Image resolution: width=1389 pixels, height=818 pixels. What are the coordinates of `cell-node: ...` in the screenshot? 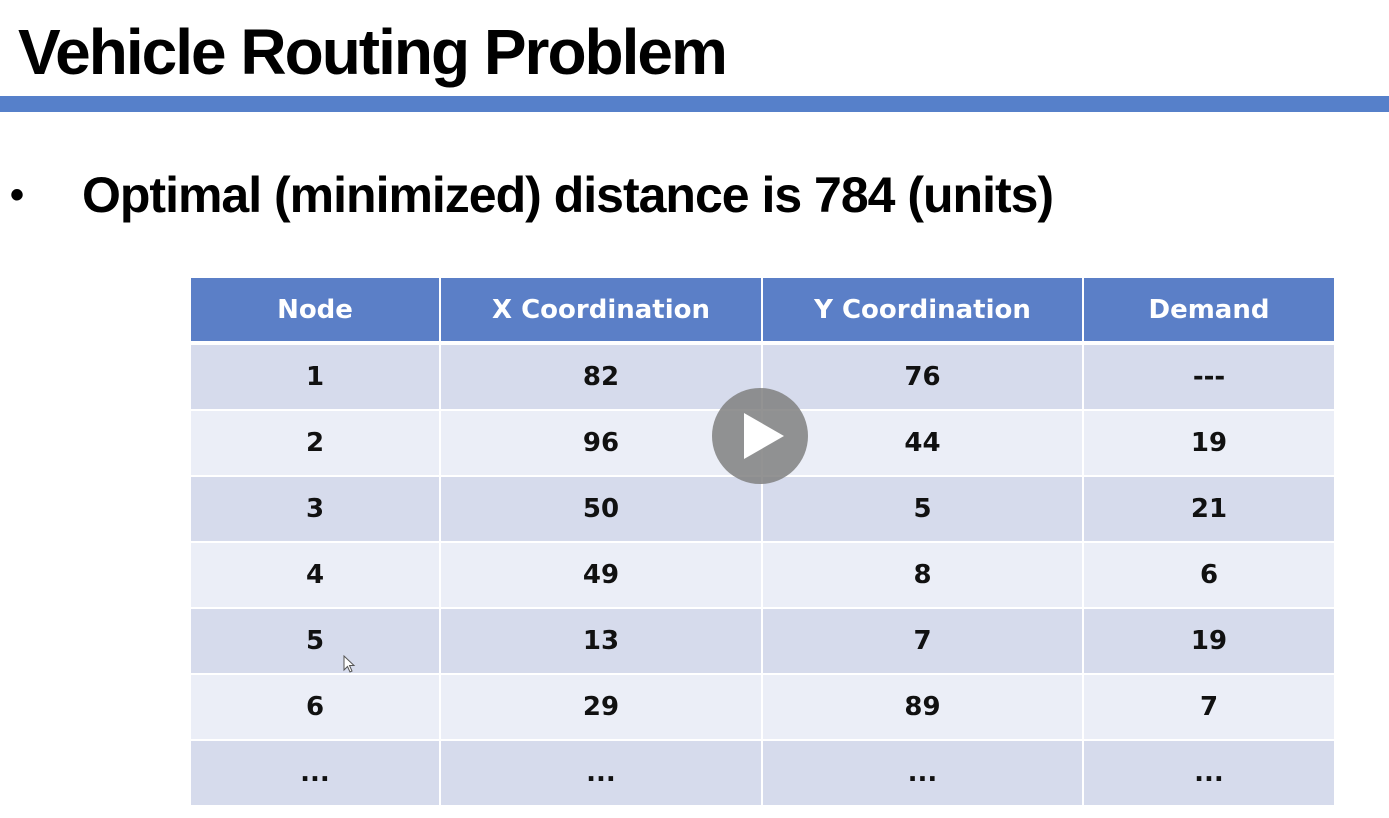 It's located at (316, 773).